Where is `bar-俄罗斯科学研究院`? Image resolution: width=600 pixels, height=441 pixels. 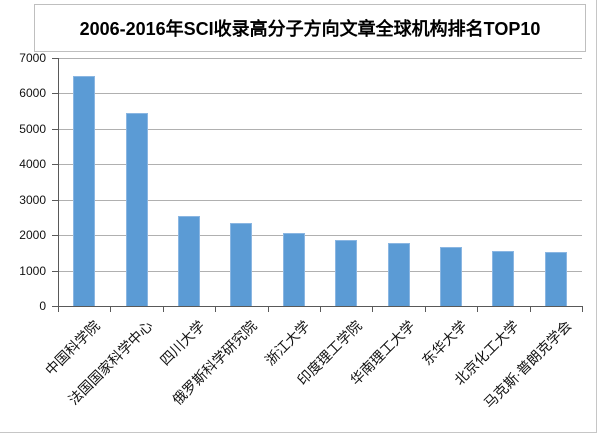 bar-俄罗斯科学研究院 is located at coordinates (241, 264).